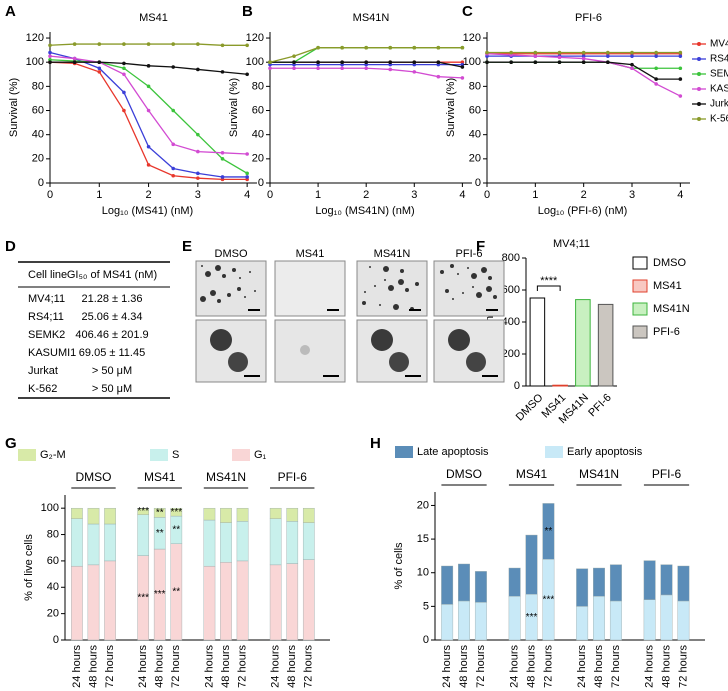 The width and height of the screenshot is (728, 691). I want to click on legend-label: Jurkat, so click(719, 104).